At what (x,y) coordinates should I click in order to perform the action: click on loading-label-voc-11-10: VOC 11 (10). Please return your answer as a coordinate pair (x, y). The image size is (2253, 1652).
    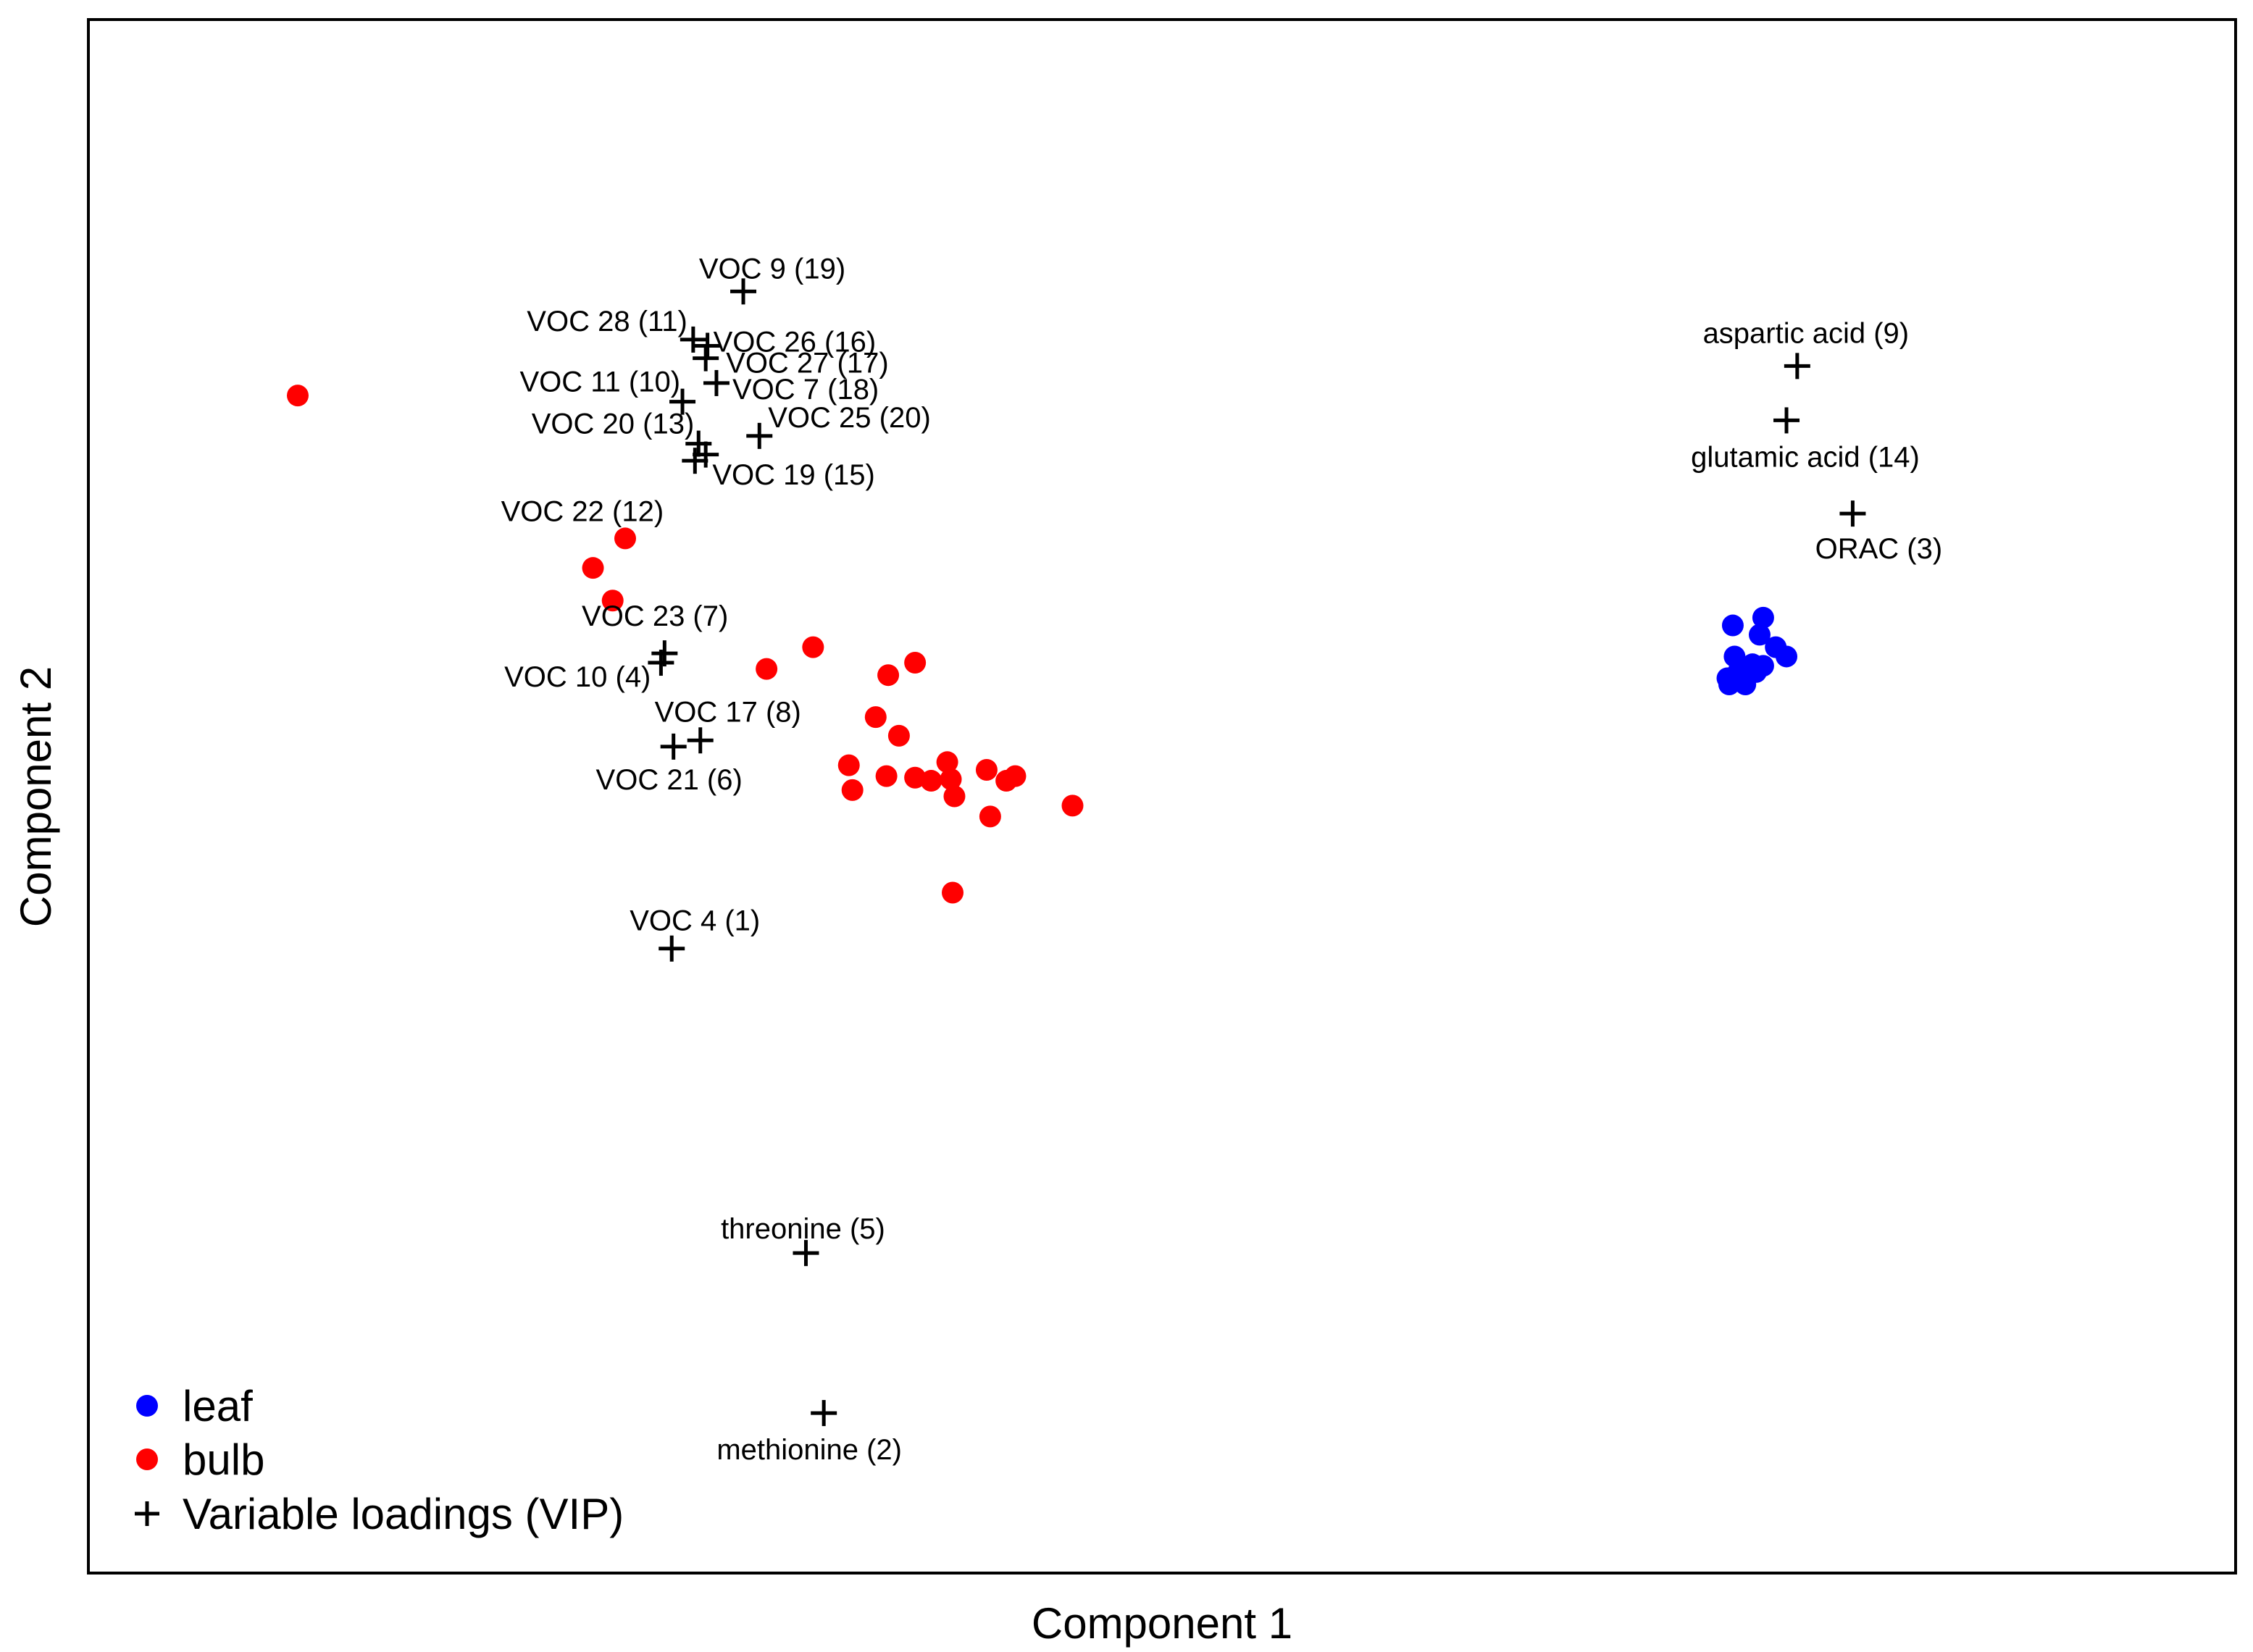
    Looking at the image, I should click on (599, 382).